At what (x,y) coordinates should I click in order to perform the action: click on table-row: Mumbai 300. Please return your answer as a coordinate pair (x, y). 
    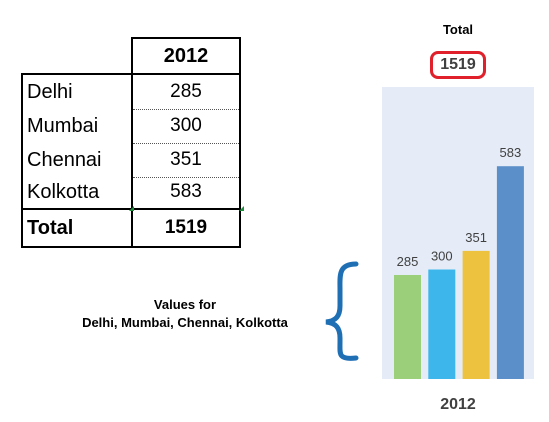
    Looking at the image, I should click on (131, 126).